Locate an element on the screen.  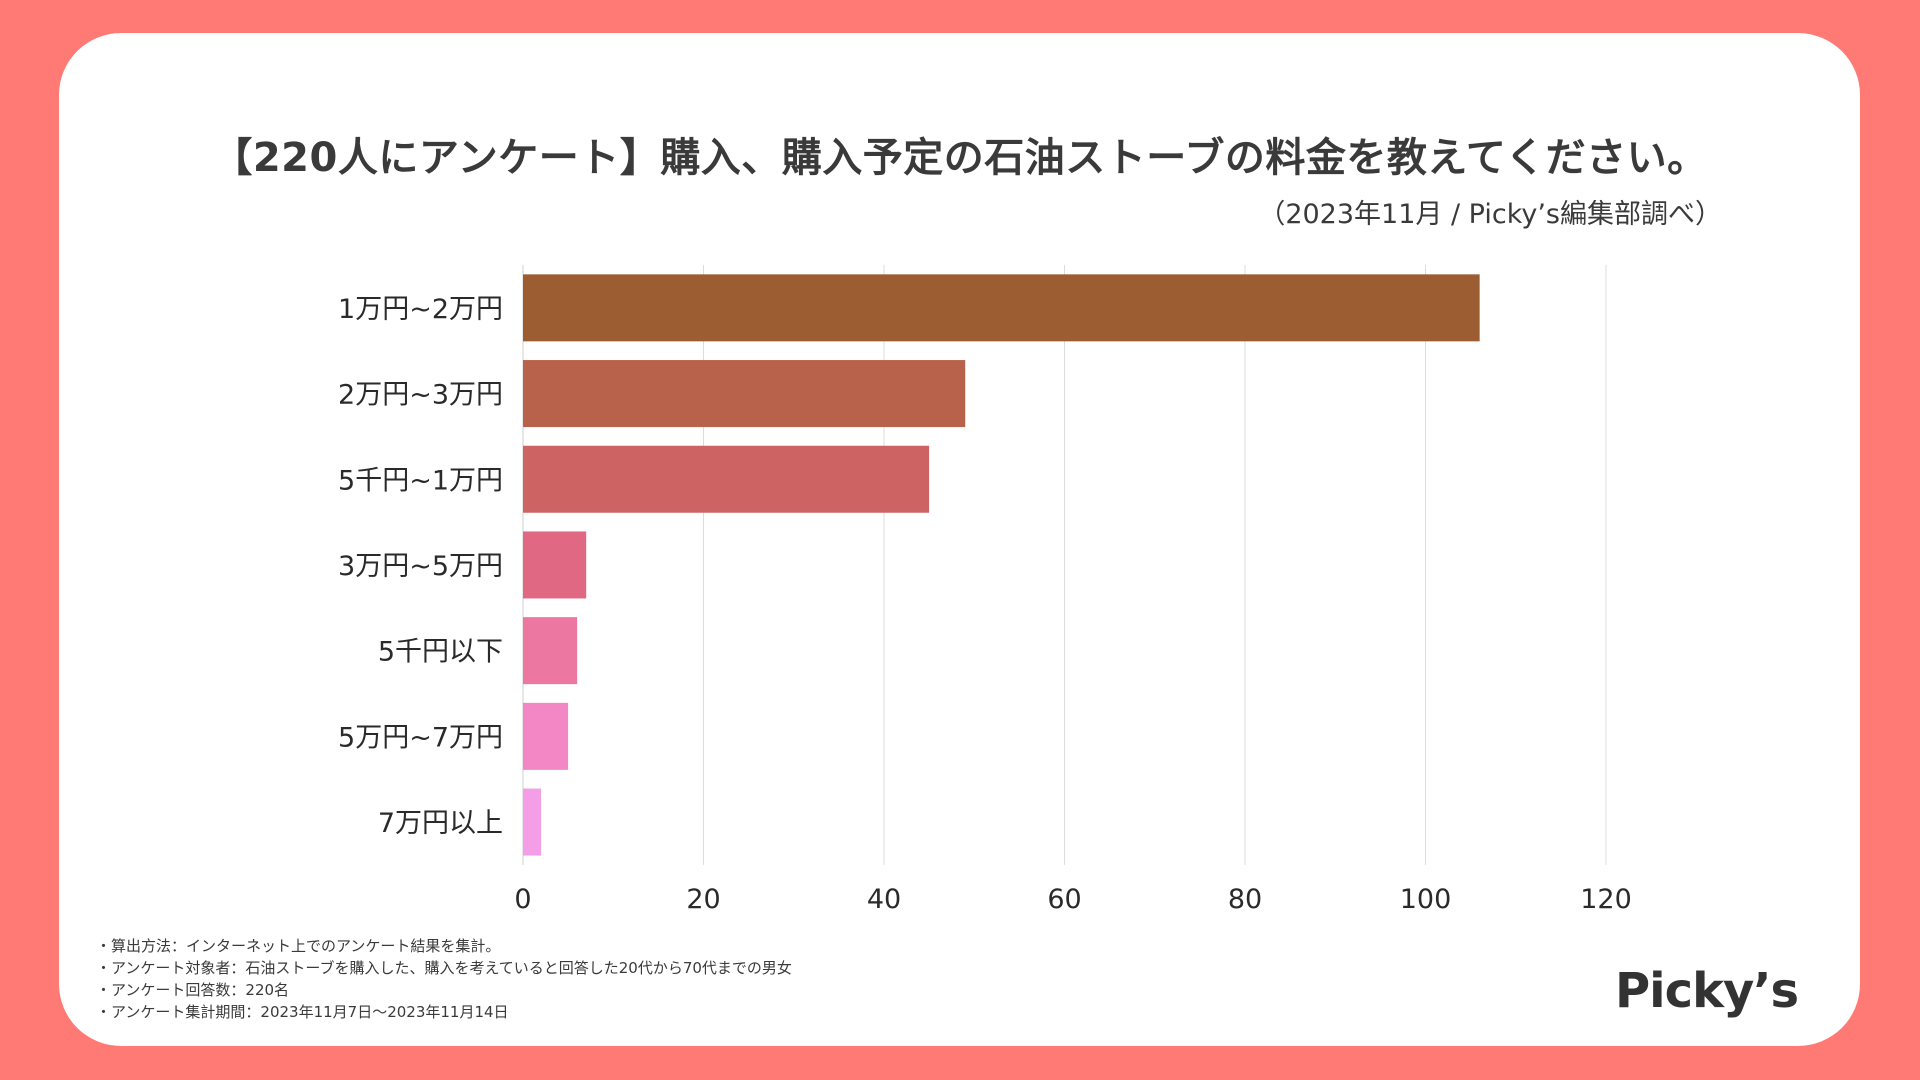
category-label-5: 5万円~7万円 is located at coordinates (420, 737).